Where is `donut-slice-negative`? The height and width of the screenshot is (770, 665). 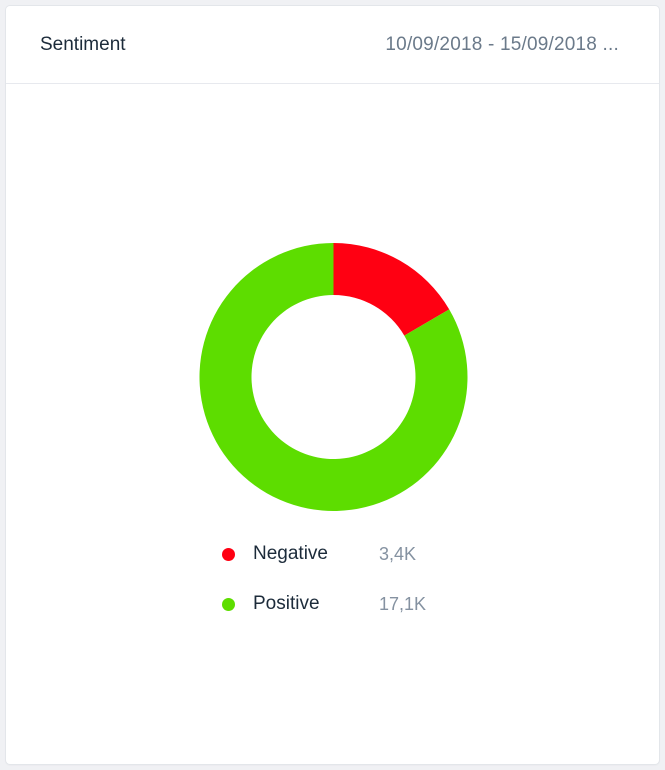
donut-slice-negative is located at coordinates (391, 289).